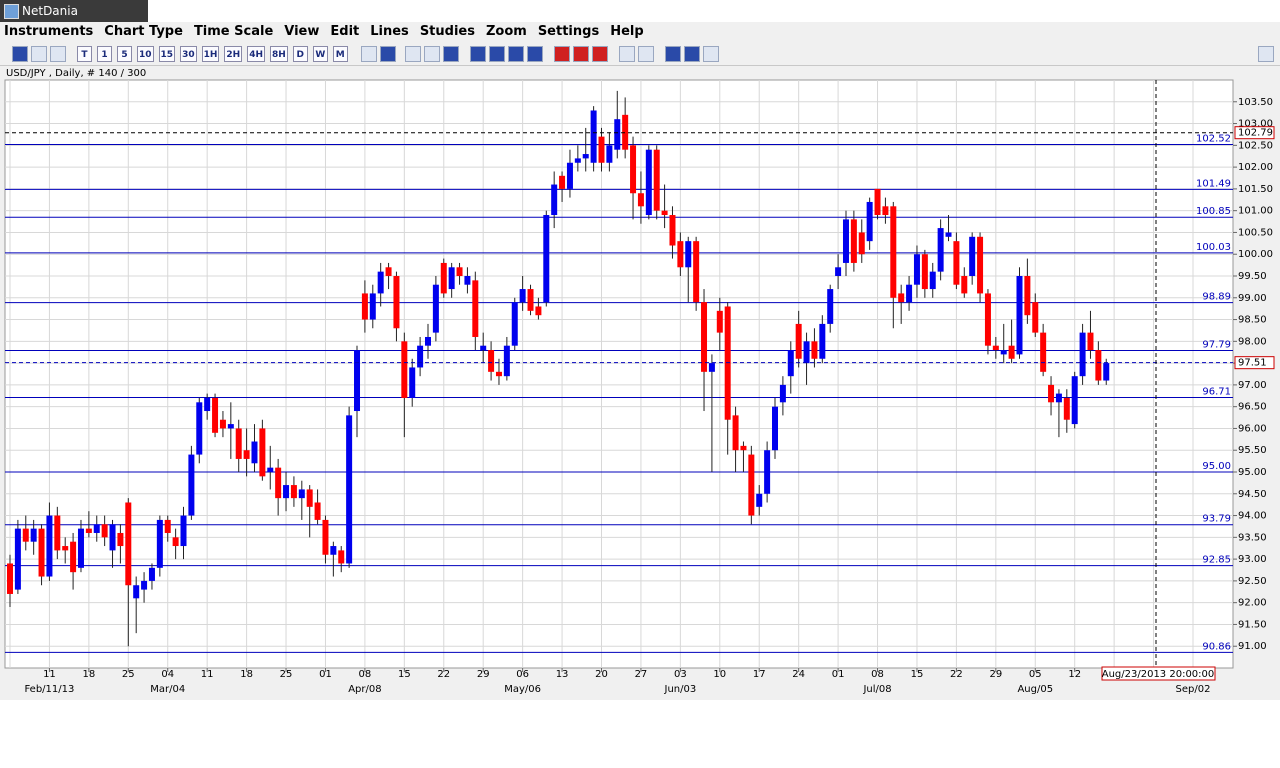  Describe the element at coordinates (1252, 298) in the screenshot. I see `y-tick-label: 99.00` at that location.